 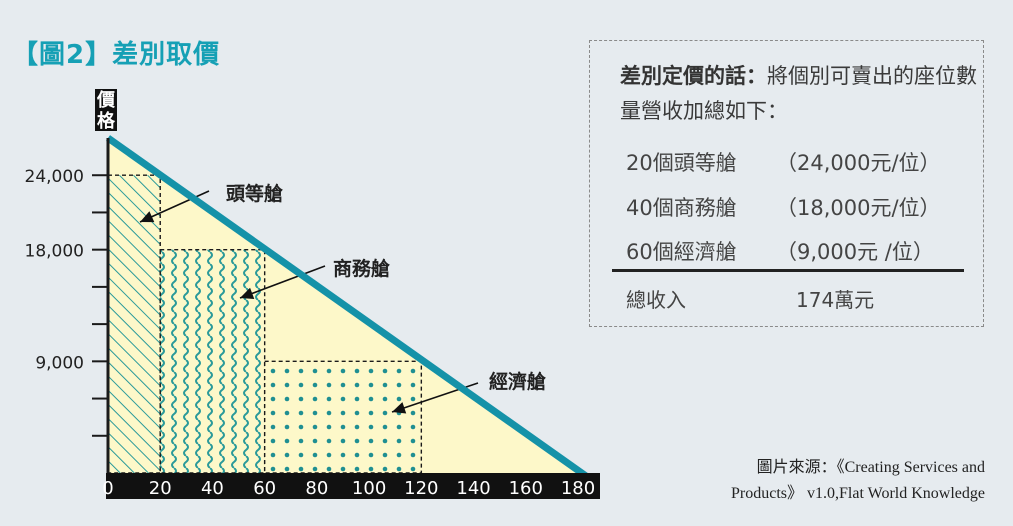 What do you see at coordinates (681, 208) in the screenshot?
I see `info-row-desc: 40個商務艙` at bounding box center [681, 208].